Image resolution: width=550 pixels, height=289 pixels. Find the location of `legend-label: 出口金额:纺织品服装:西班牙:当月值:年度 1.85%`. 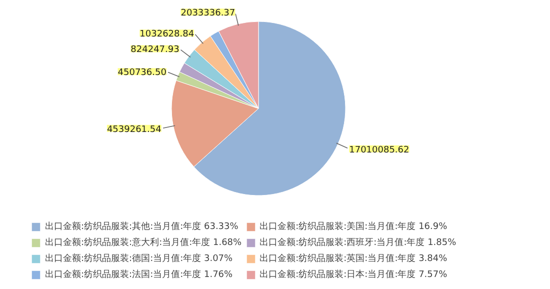

legend-label: 出口金额:纺织品服装:西班牙:当月值:年度 1.85% is located at coordinates (358, 242).